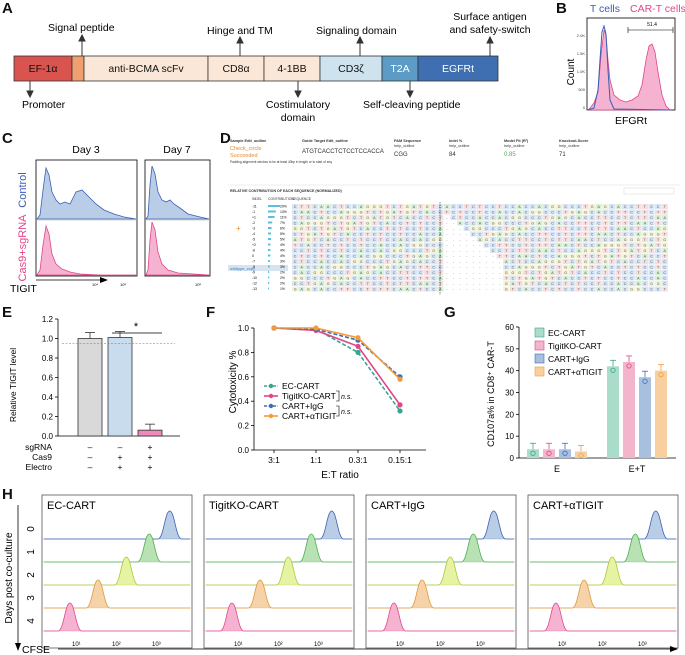 Image resolution: width=685 pixels, height=655 pixels. I want to click on d-row-indel: -7, so click(253, 262).